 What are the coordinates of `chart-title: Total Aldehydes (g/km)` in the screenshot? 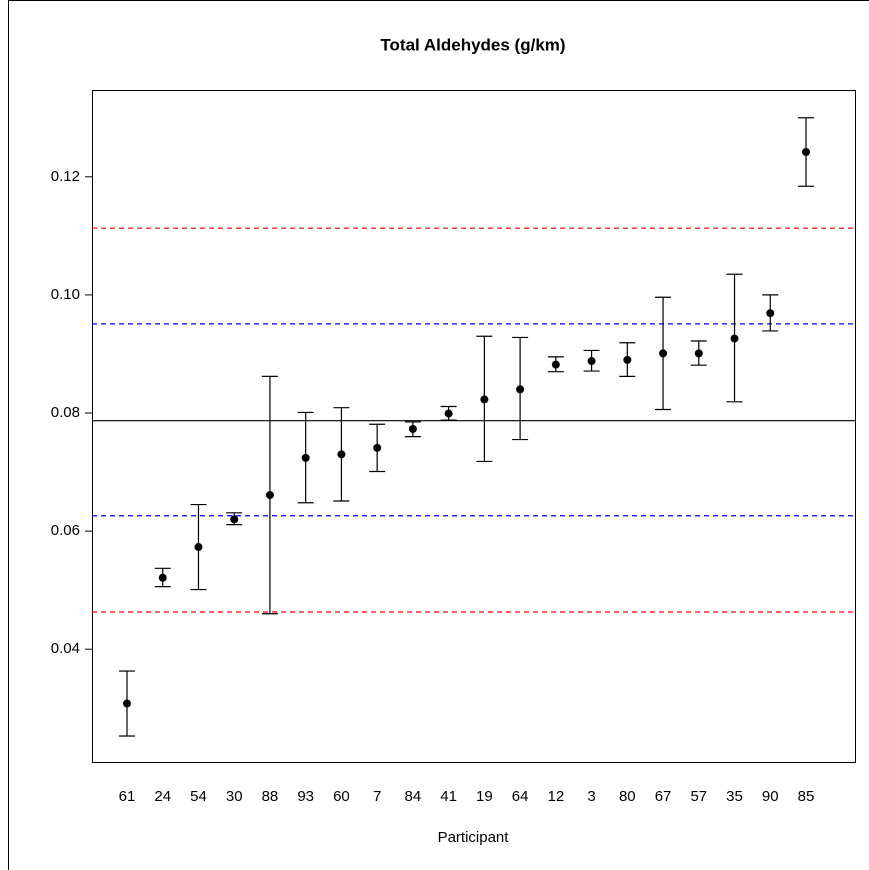 It's located at (472, 44).